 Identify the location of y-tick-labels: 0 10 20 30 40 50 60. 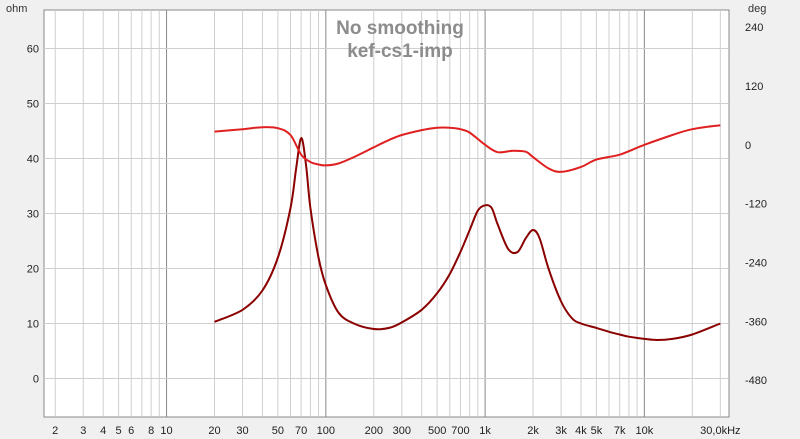
(33, 215).